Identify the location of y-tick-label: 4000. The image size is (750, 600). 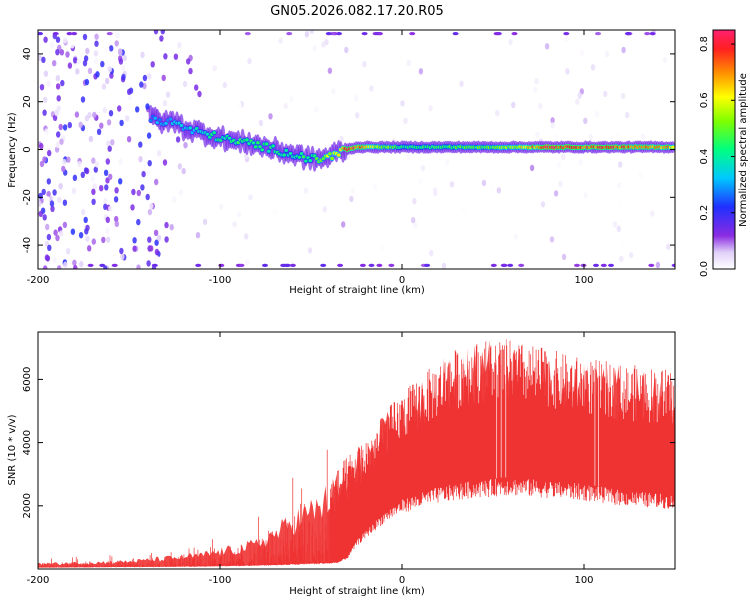
(27, 442).